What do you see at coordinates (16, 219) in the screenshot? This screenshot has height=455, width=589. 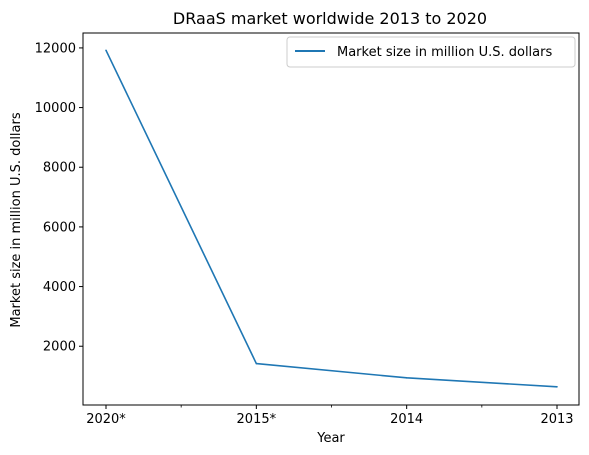 I see `y-axis-label: Market size in million U.S. dollars` at bounding box center [16, 219].